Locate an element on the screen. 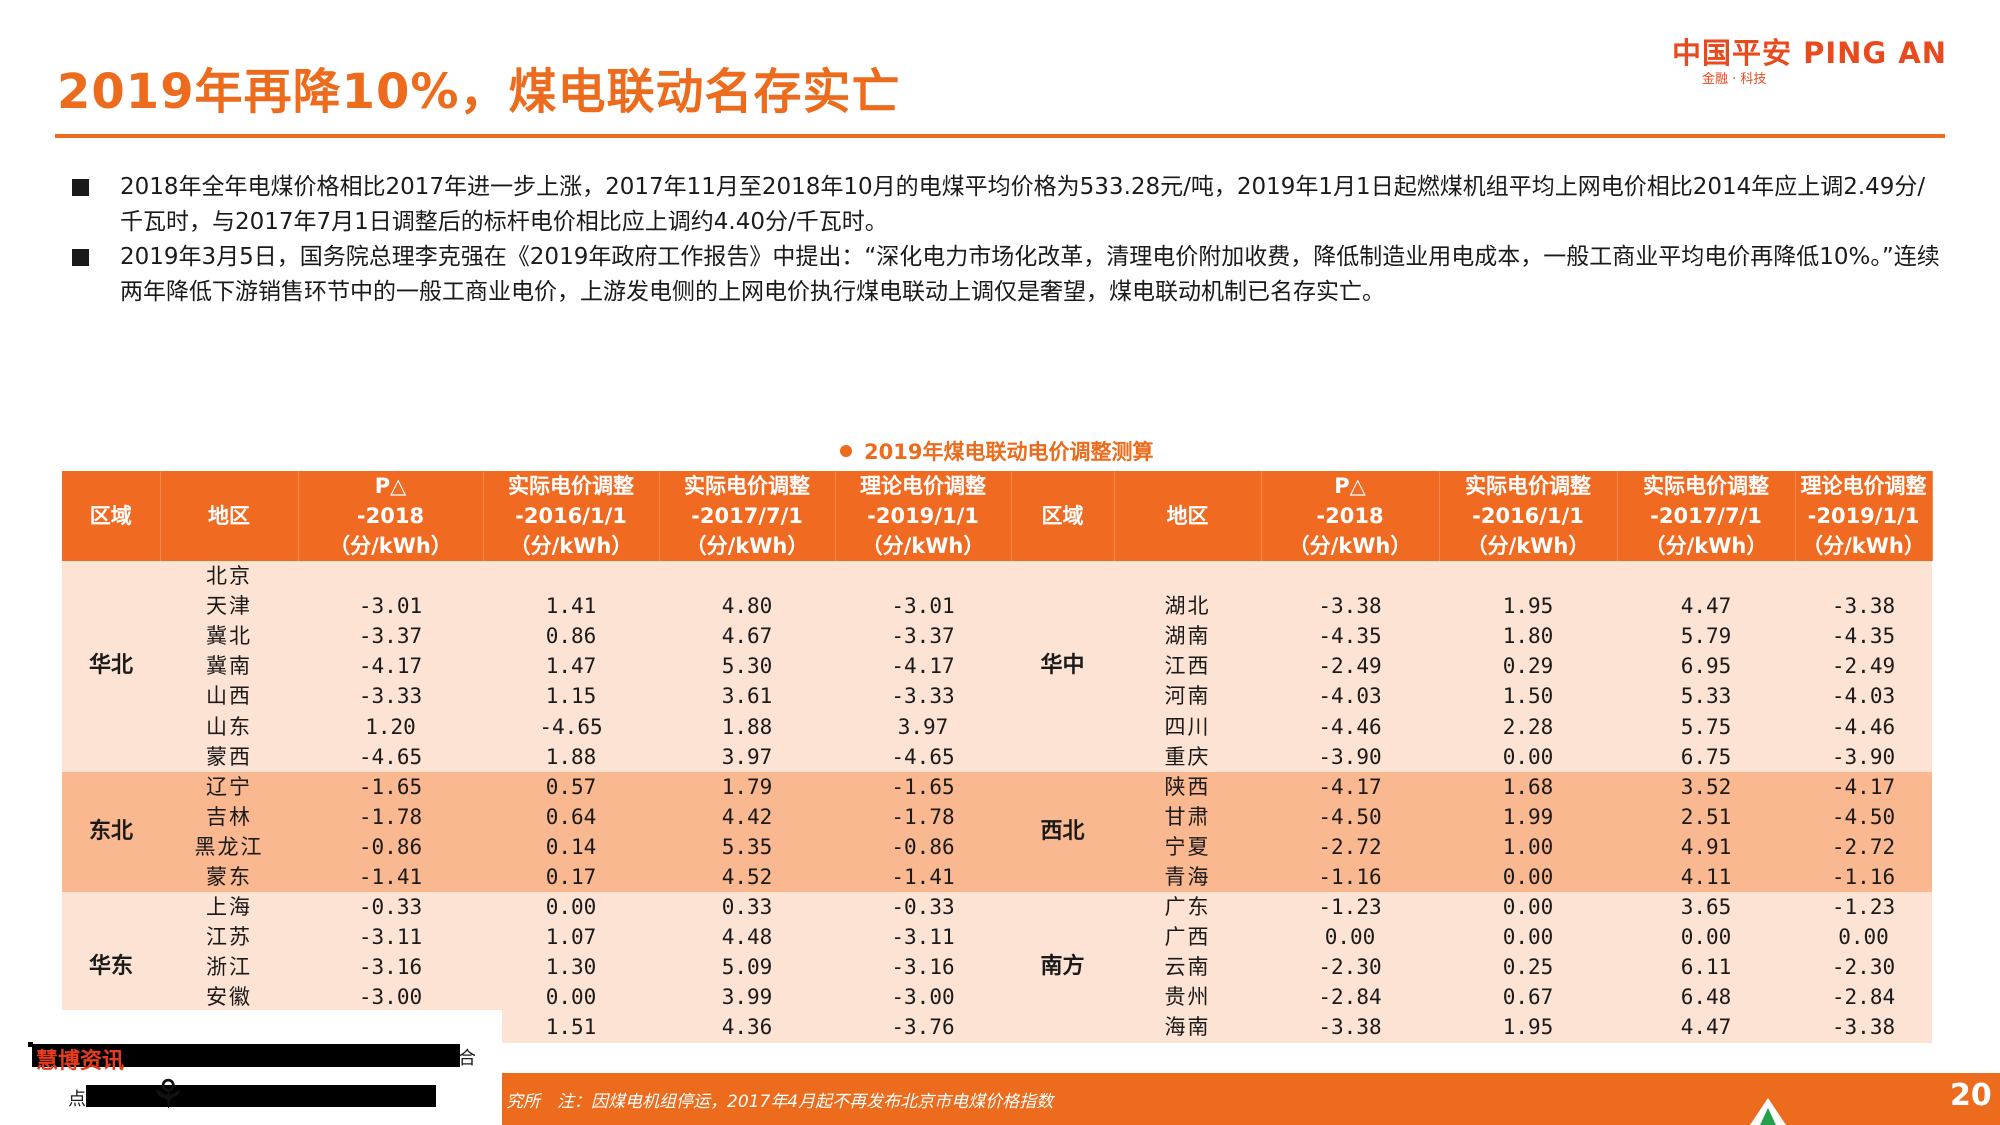 This screenshot has height=1125, width=2000. area-cell: 广西 is located at coordinates (1187, 937).